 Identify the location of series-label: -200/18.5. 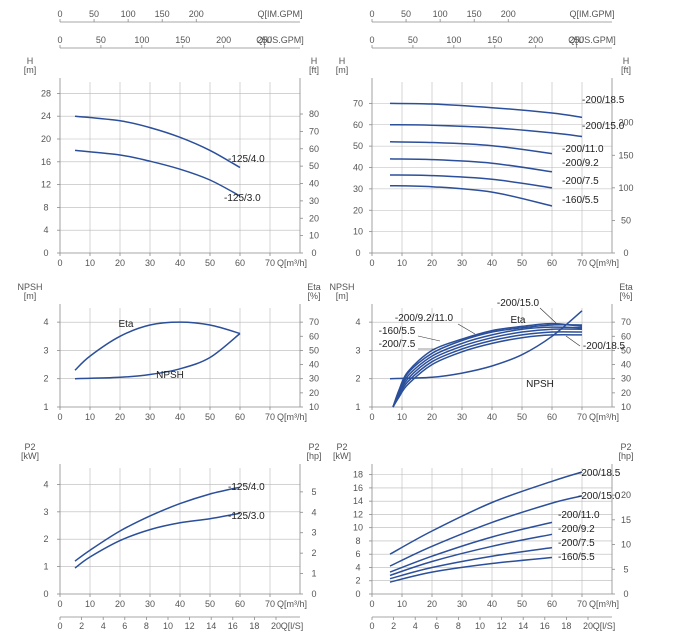
(604, 346).